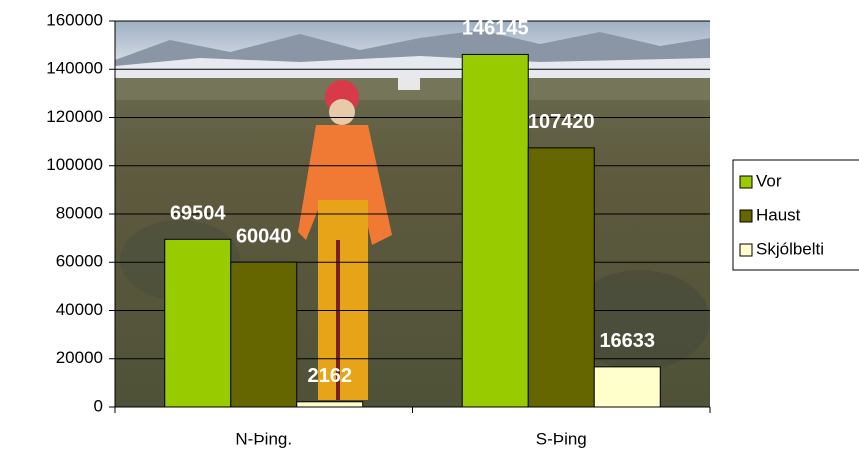 The image size is (859, 457). What do you see at coordinates (264, 236) in the screenshot?
I see `data-label: 60040` at bounding box center [264, 236].